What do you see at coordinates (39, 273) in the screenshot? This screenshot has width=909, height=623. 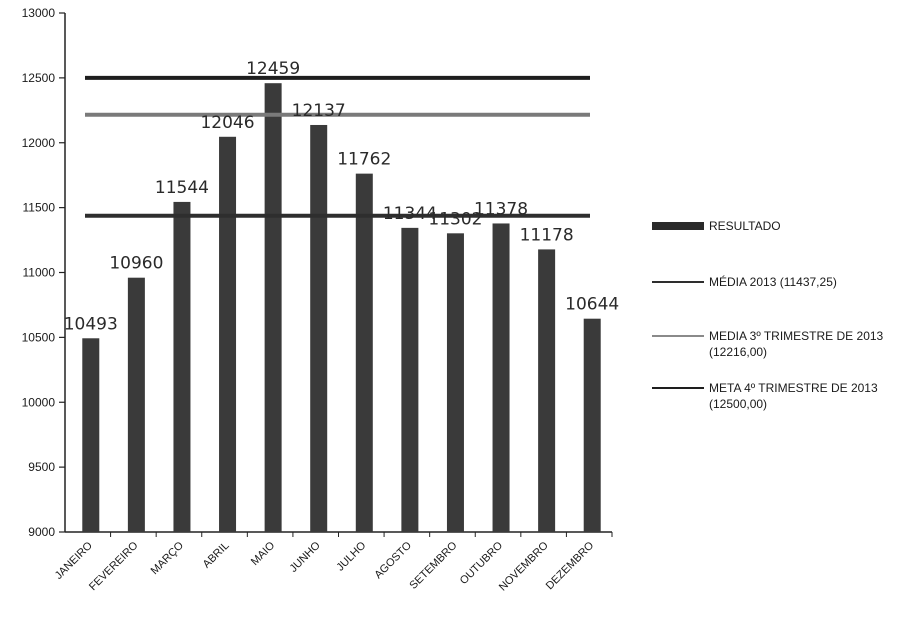 I see `y-tick-label: 11000` at bounding box center [39, 273].